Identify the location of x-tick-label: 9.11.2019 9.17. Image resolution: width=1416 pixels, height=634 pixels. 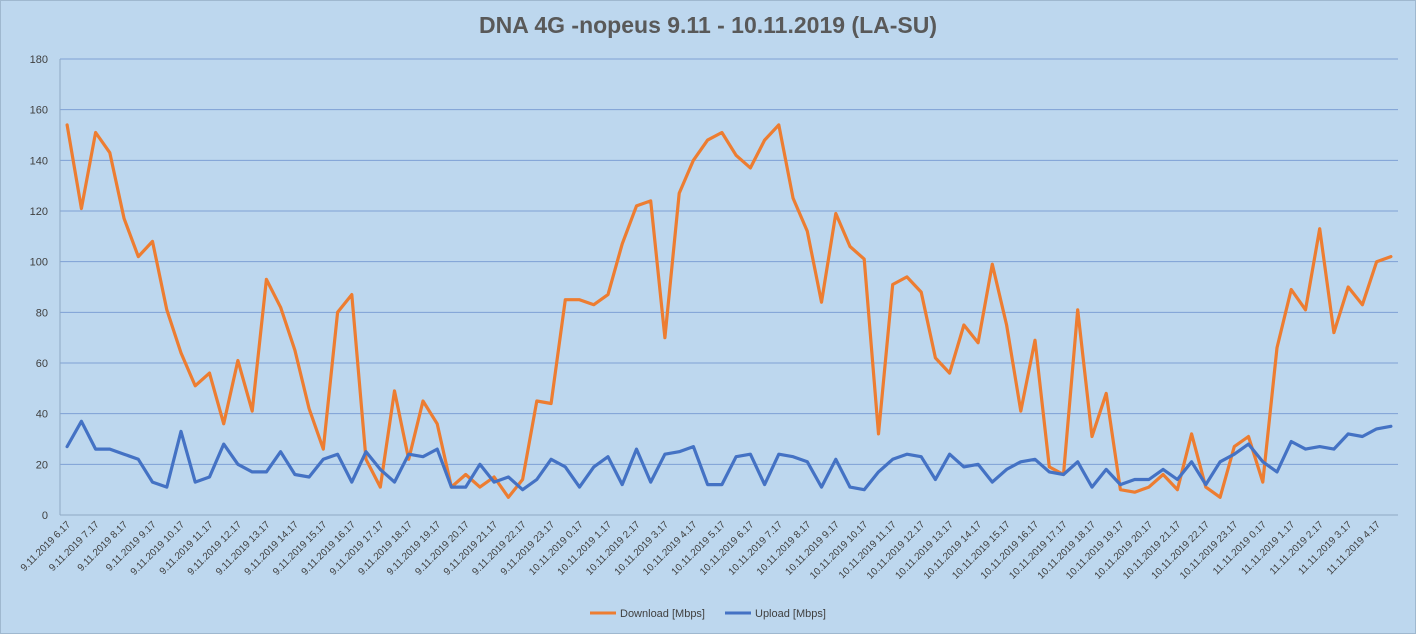
(131, 546).